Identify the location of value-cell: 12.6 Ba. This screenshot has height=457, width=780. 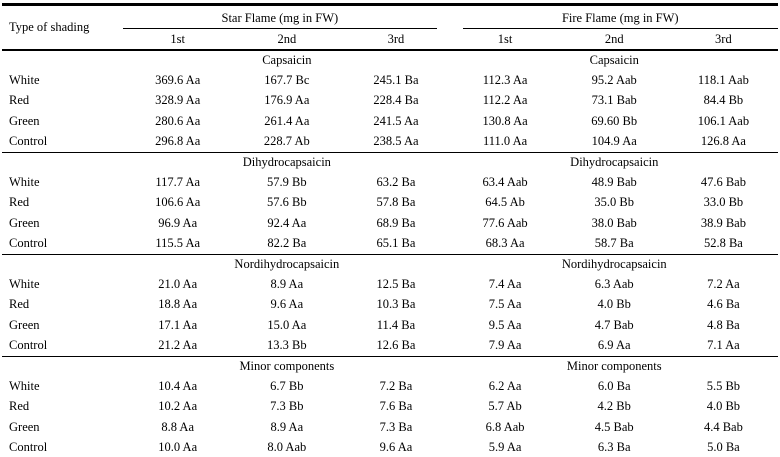
(396, 345).